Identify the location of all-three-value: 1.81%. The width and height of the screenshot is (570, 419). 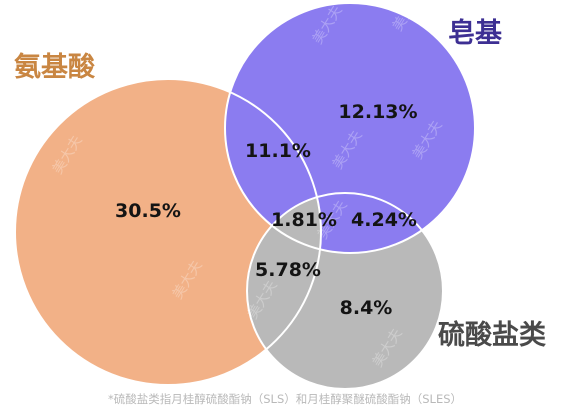
(304, 220).